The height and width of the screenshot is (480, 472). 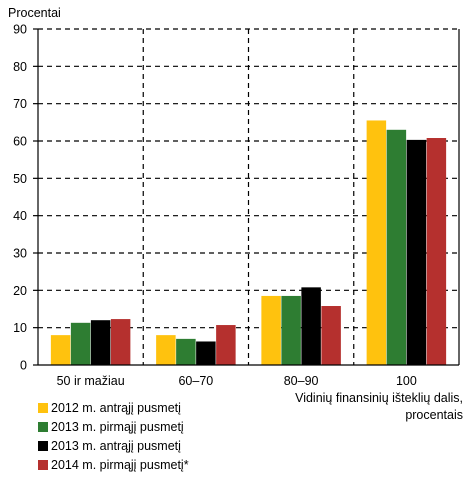 What do you see at coordinates (301, 381) in the screenshot?
I see `x-tick-label: 80–90` at bounding box center [301, 381].